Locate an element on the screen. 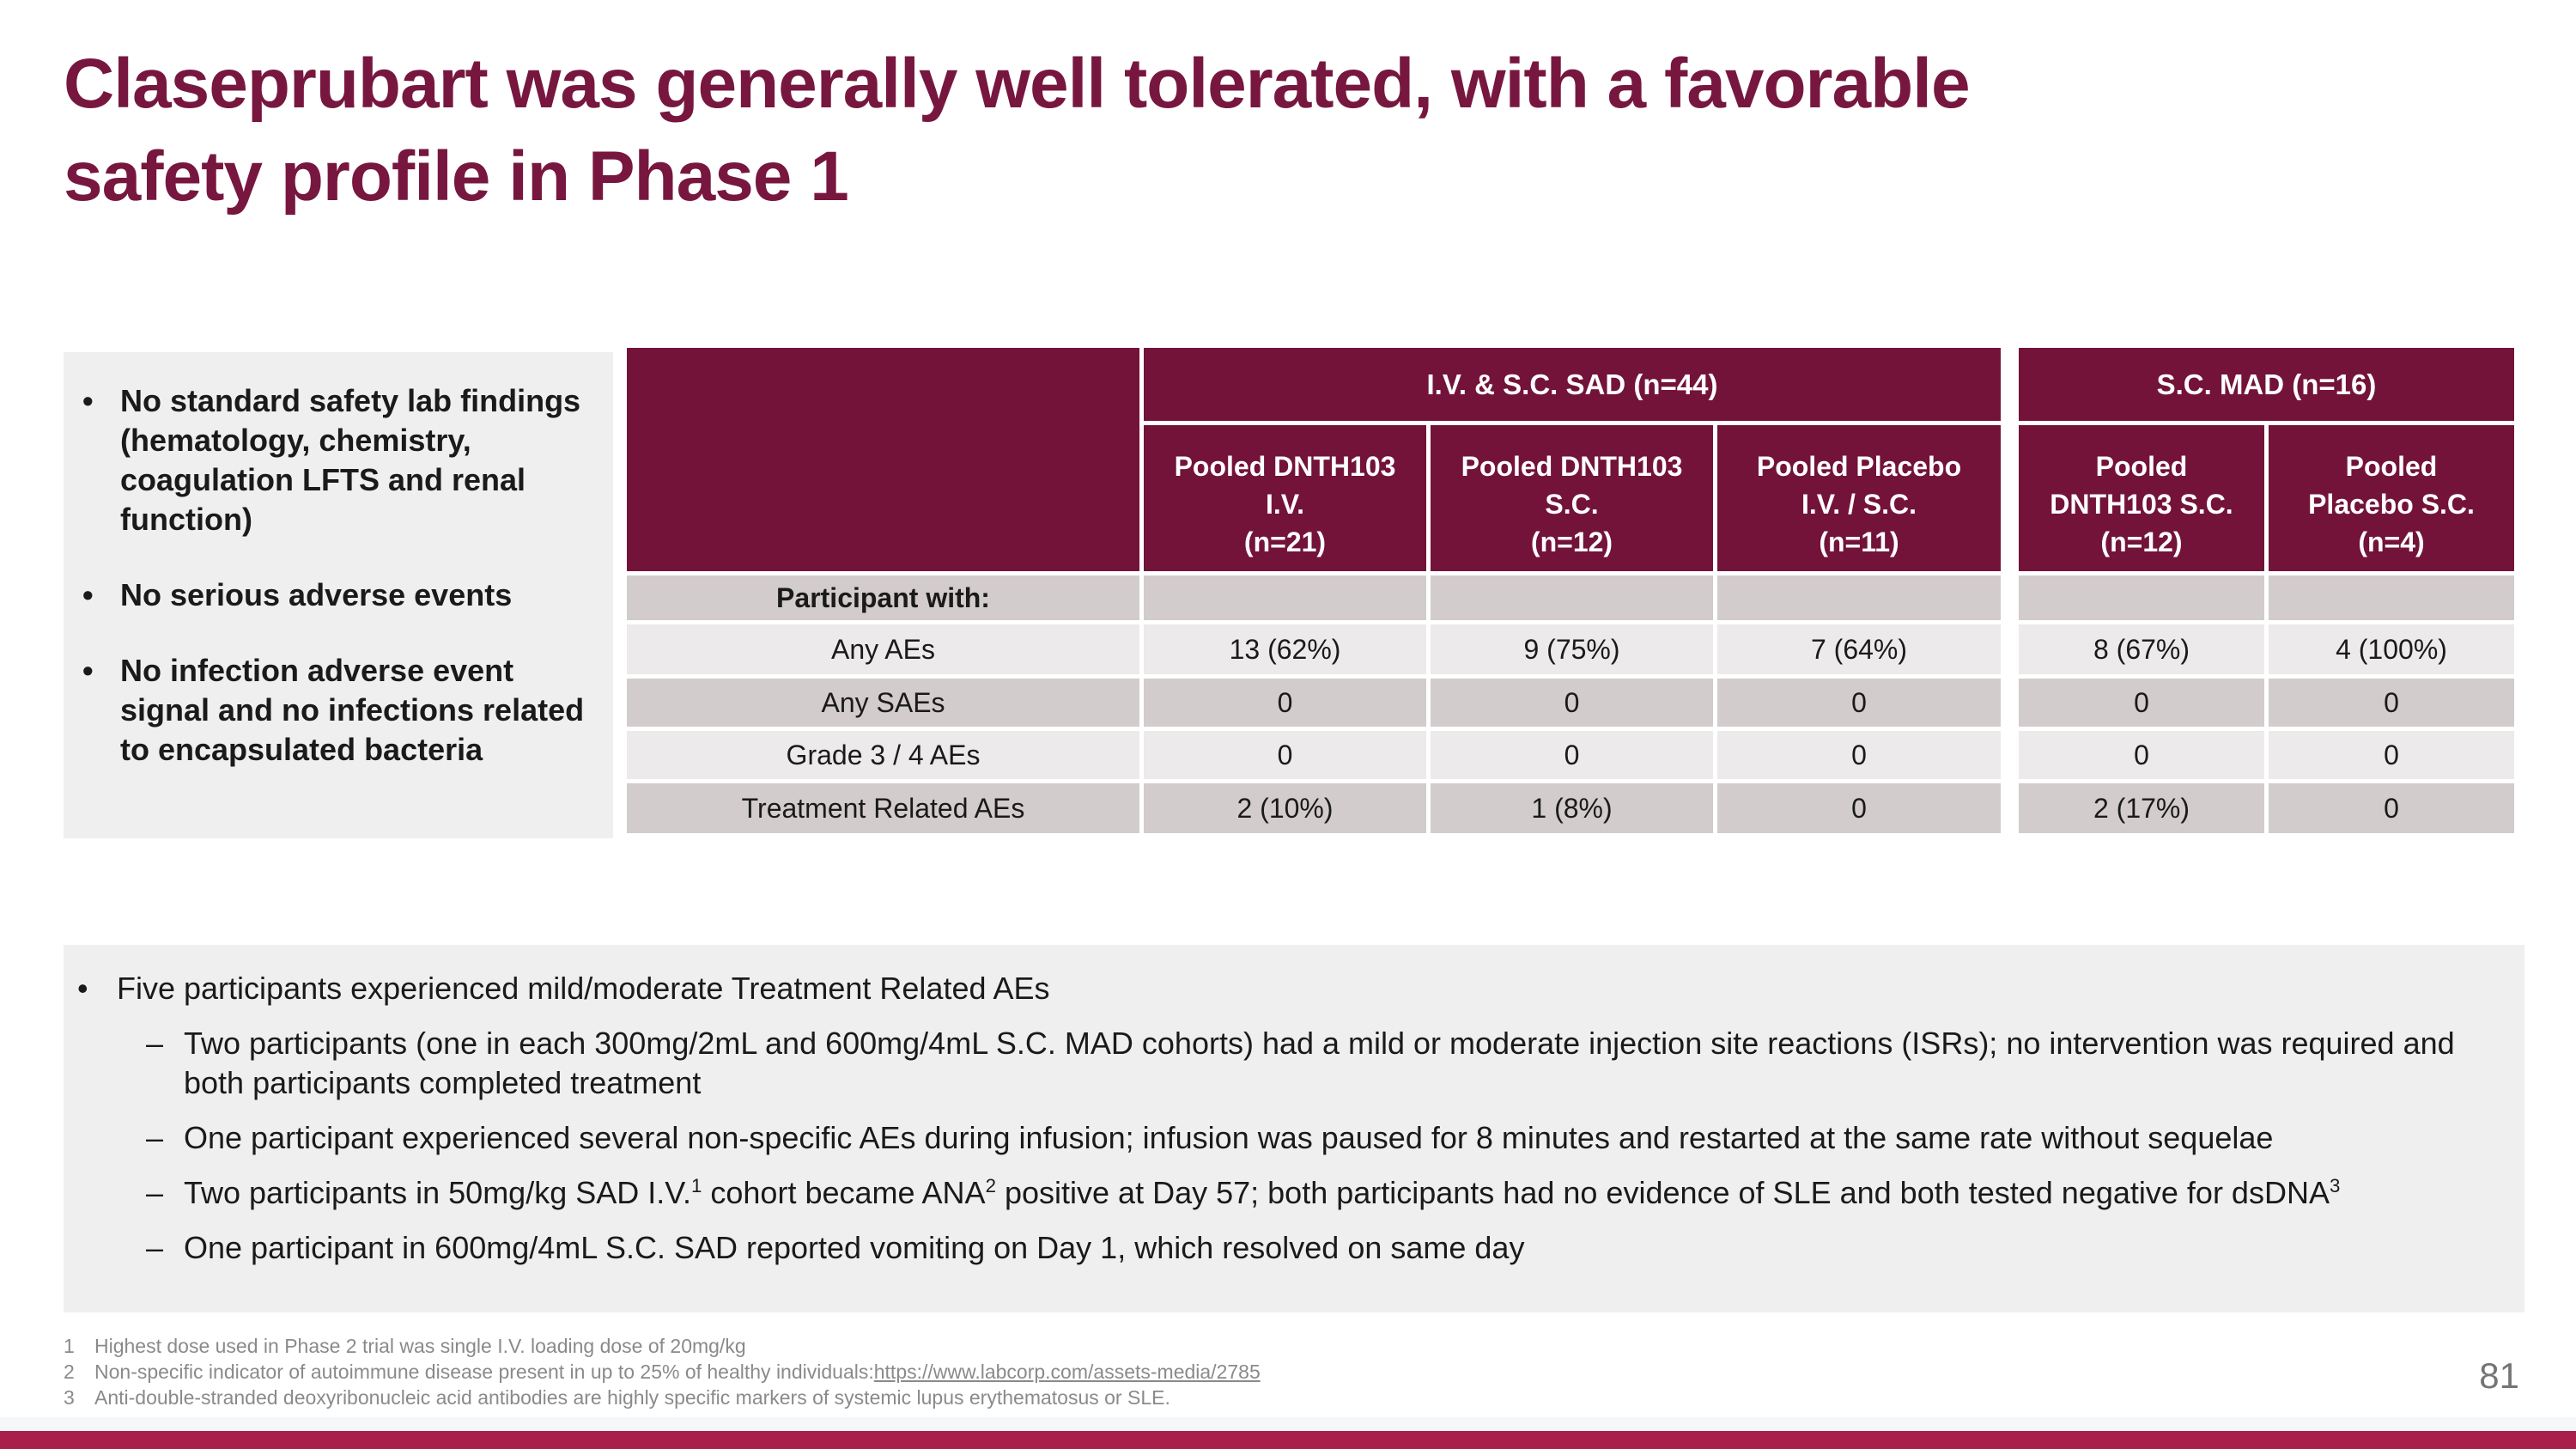 This screenshot has width=2576, height=1449. column-header-n: (n=11) is located at coordinates (1859, 542).